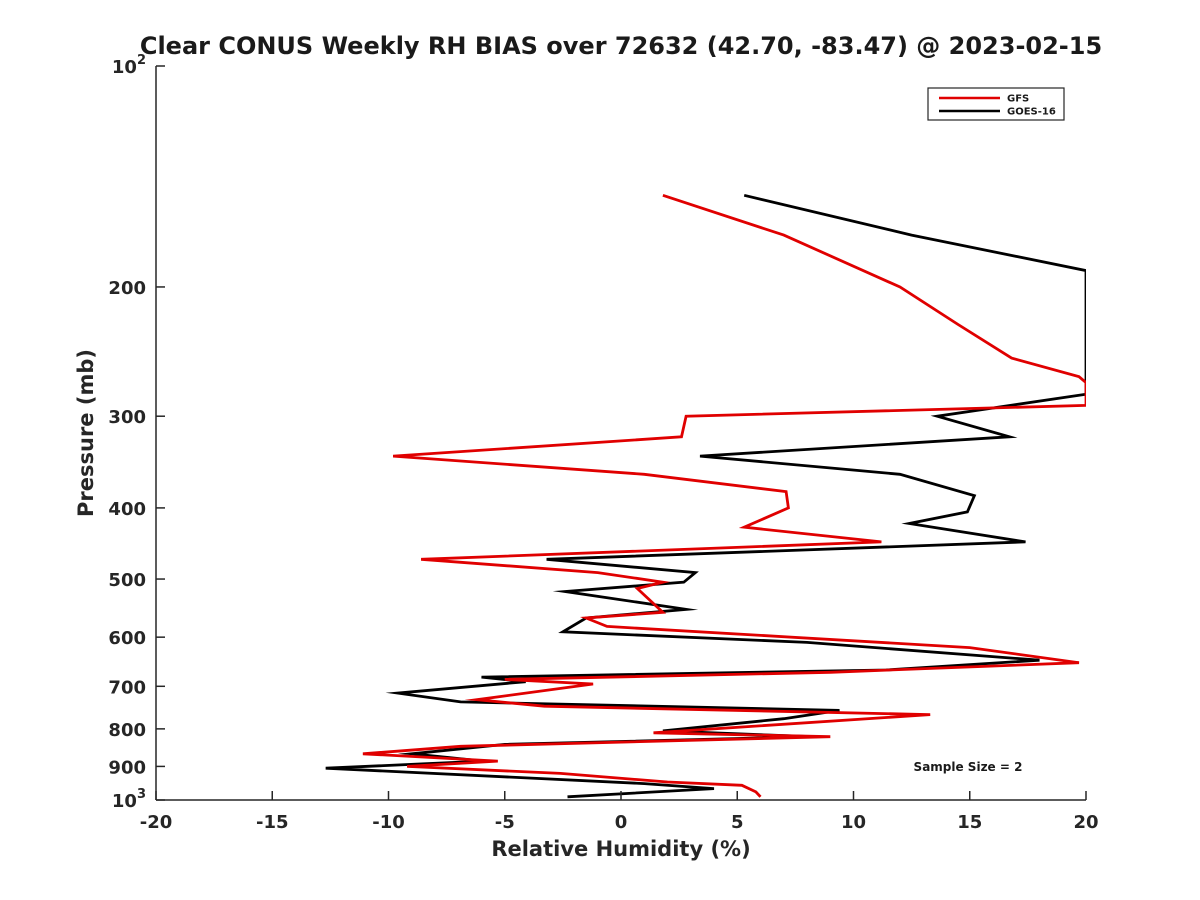  What do you see at coordinates (127, 509) in the screenshot?
I see `y-tick-label: 400` at bounding box center [127, 509].